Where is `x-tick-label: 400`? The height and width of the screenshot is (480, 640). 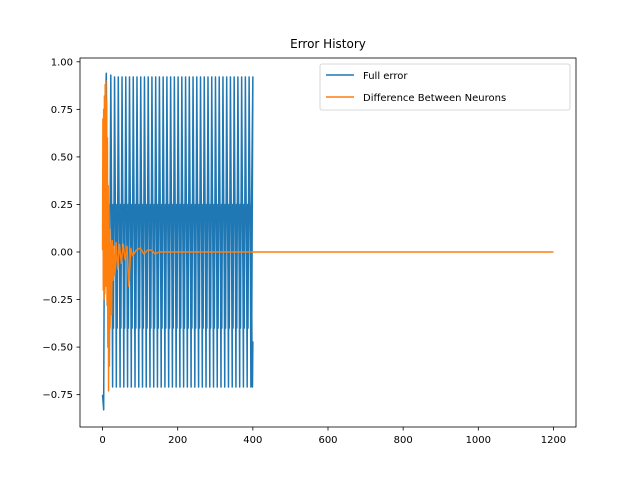 x-tick-label: 400 is located at coordinates (252, 440).